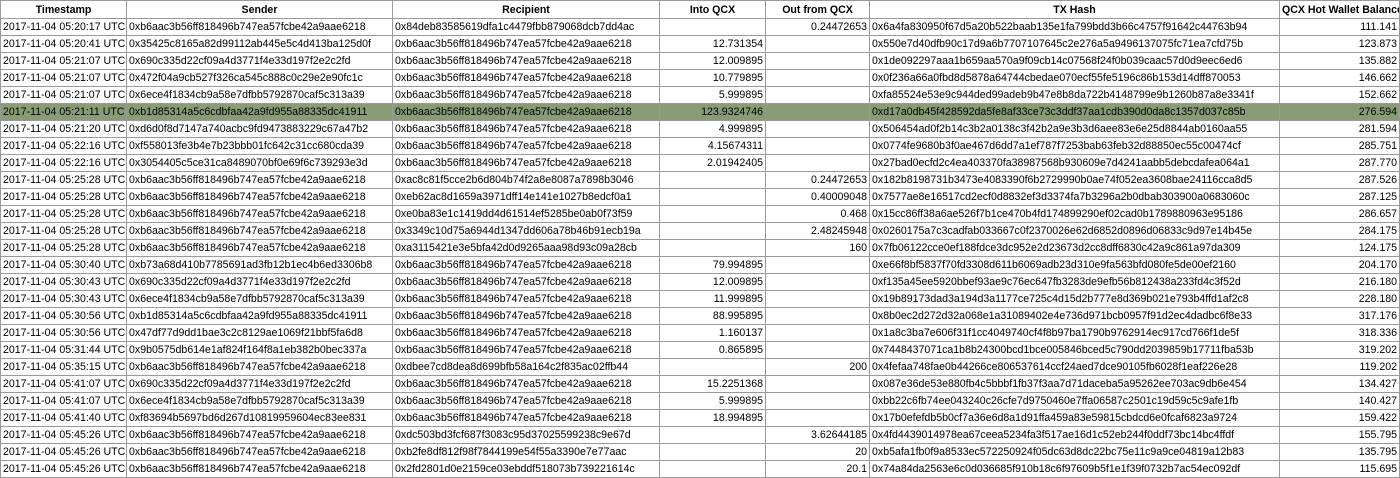  I want to click on cell-into-qcx: 18.994895, so click(712, 418).